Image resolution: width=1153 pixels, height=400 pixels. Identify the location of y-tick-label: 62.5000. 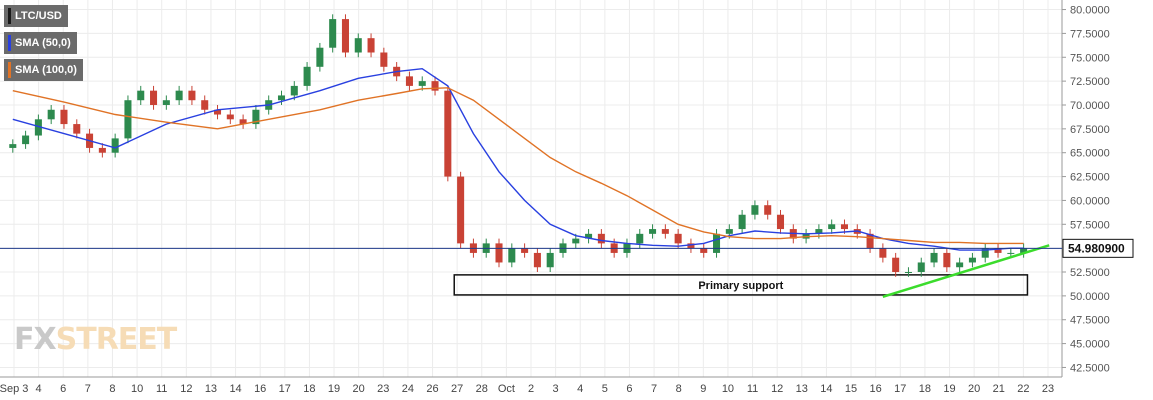
(1090, 178).